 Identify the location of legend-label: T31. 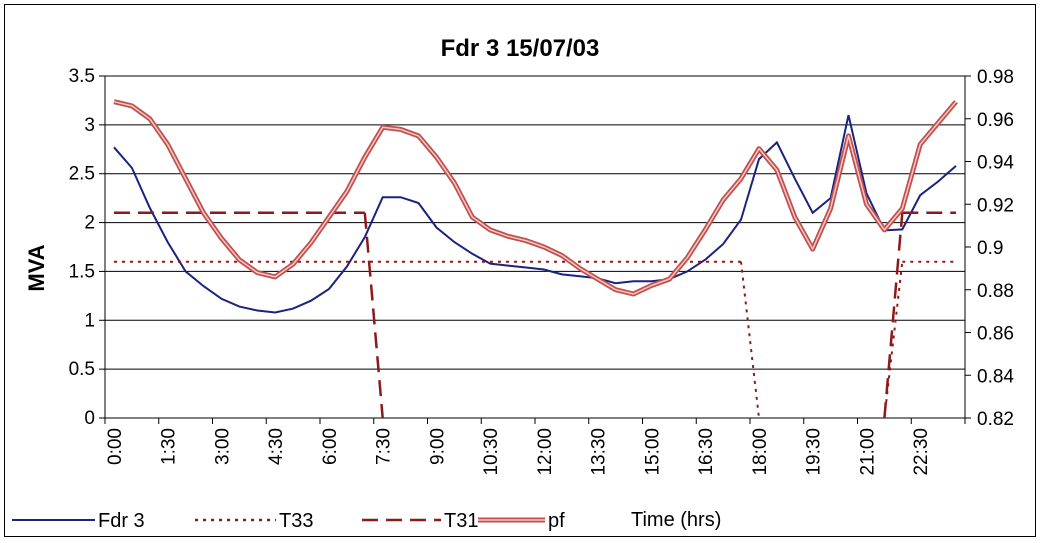
(461, 521).